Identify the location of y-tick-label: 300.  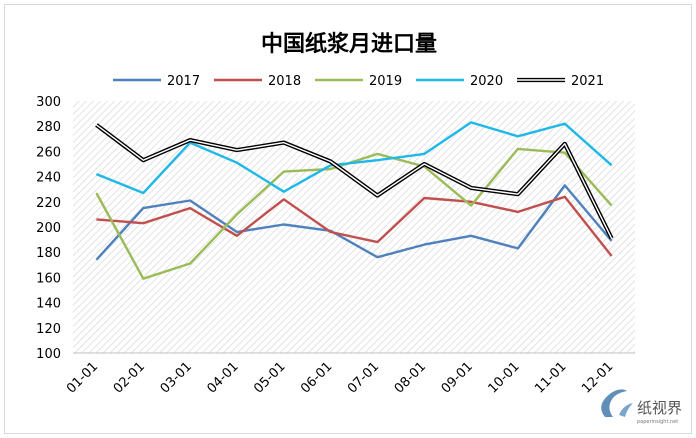
(48, 102).